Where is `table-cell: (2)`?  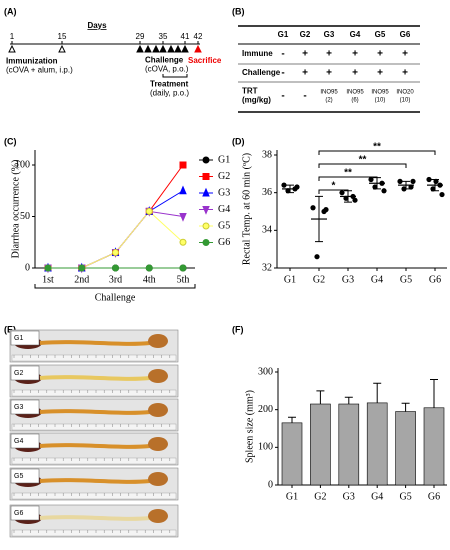
table-cell: (2) is located at coordinates (328, 101).